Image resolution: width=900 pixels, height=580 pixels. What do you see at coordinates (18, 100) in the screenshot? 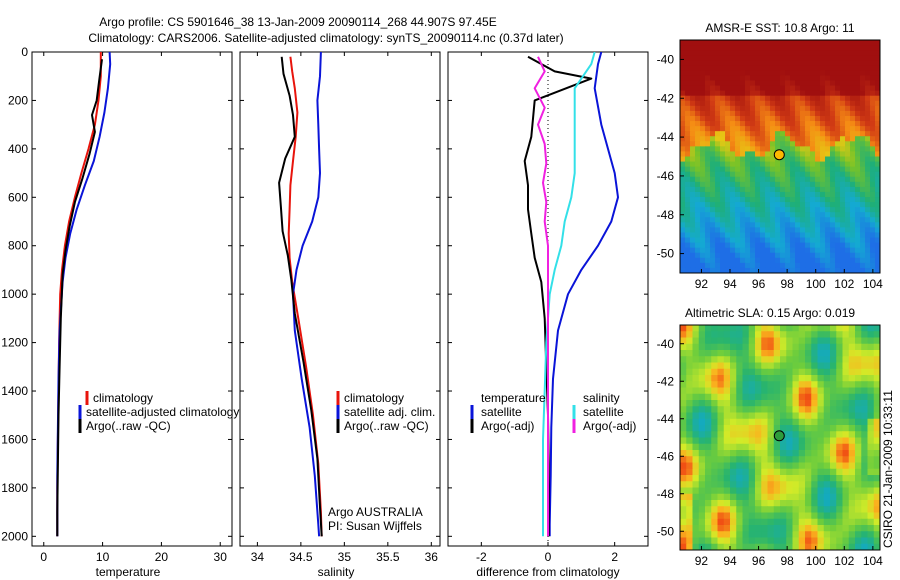
I see `y-tick-label: 200` at bounding box center [18, 100].